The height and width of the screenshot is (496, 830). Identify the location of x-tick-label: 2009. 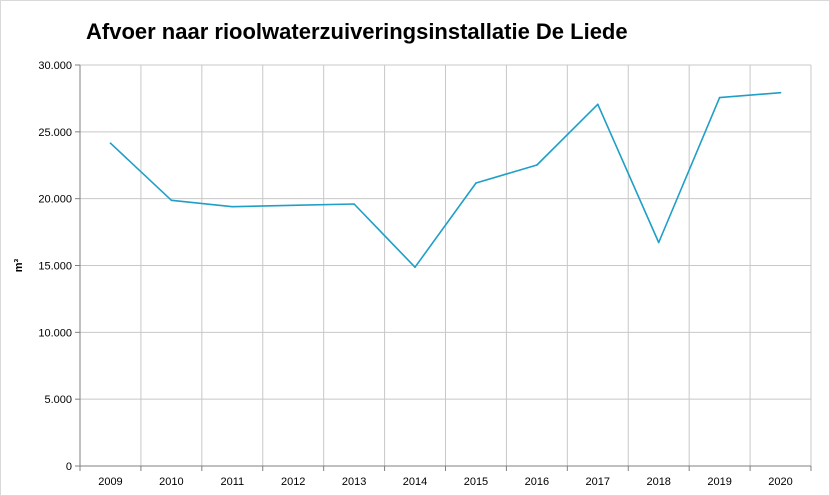
(110, 482).